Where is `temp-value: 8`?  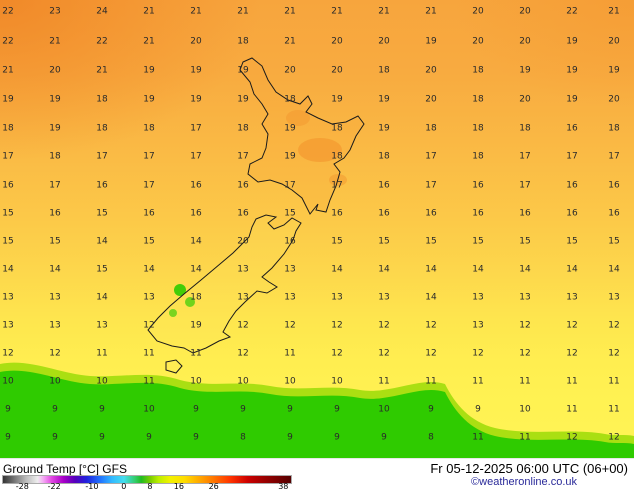 temp-value: 8 is located at coordinates (243, 437).